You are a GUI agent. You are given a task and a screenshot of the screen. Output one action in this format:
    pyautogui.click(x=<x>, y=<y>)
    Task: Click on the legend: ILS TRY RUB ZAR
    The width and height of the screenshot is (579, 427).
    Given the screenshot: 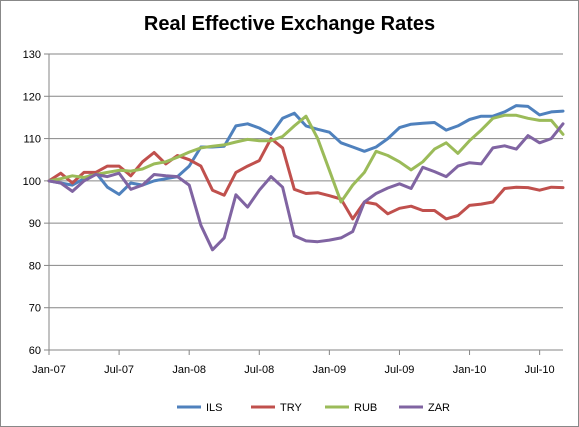 What is the action you would take?
    pyautogui.click(x=313, y=408)
    